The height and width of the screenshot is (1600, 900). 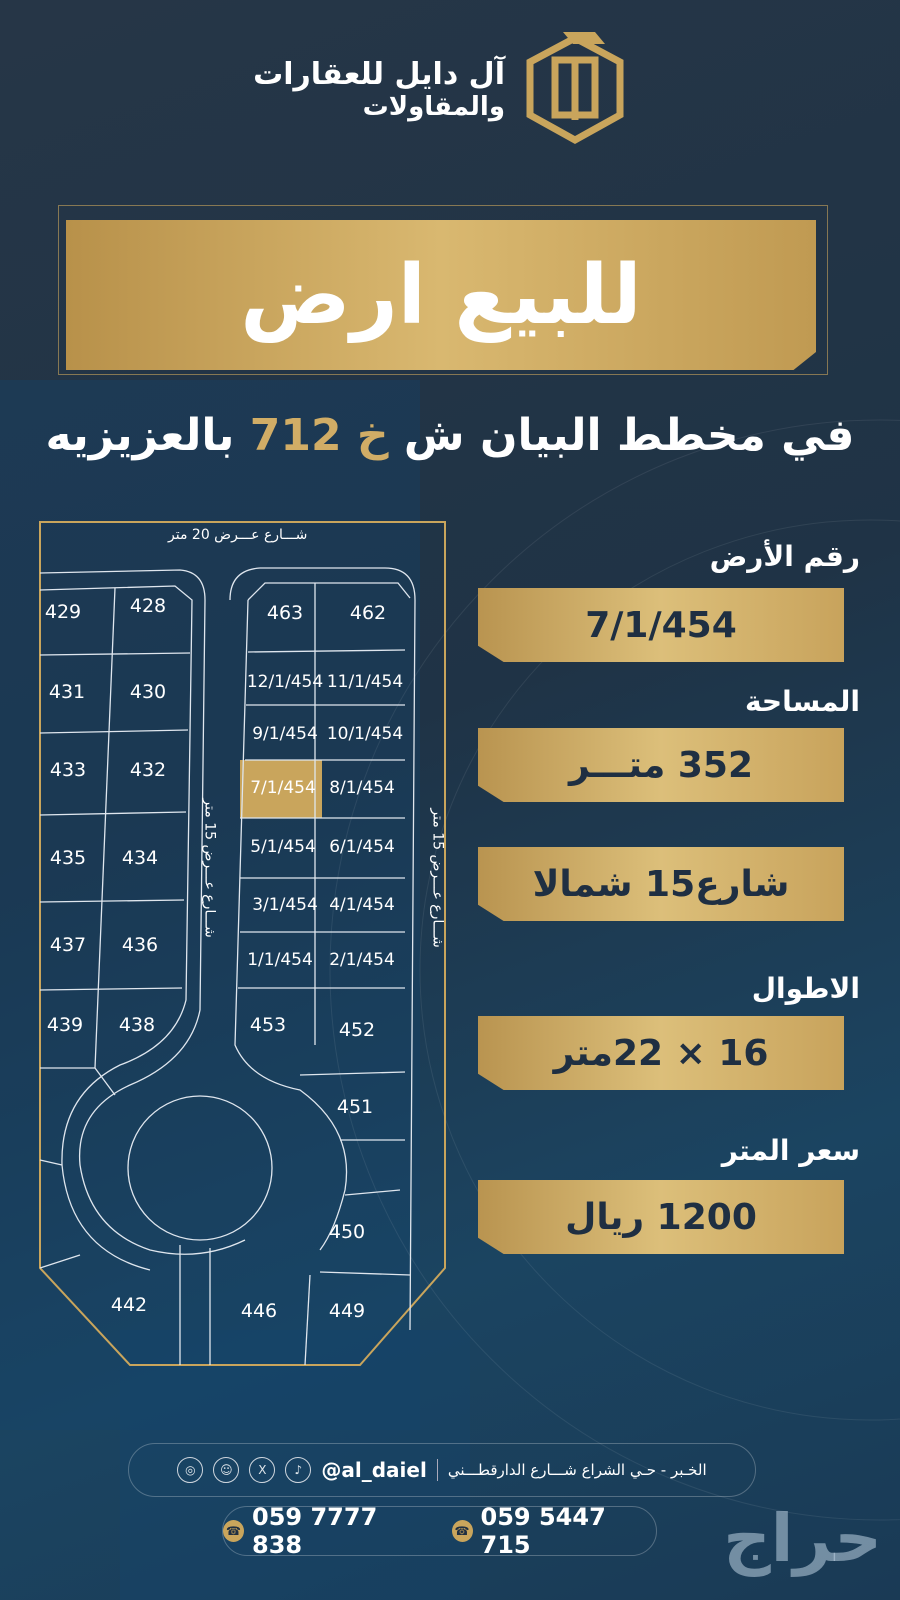 I want to click on plot-label: 8/1/454, so click(x=362, y=788).